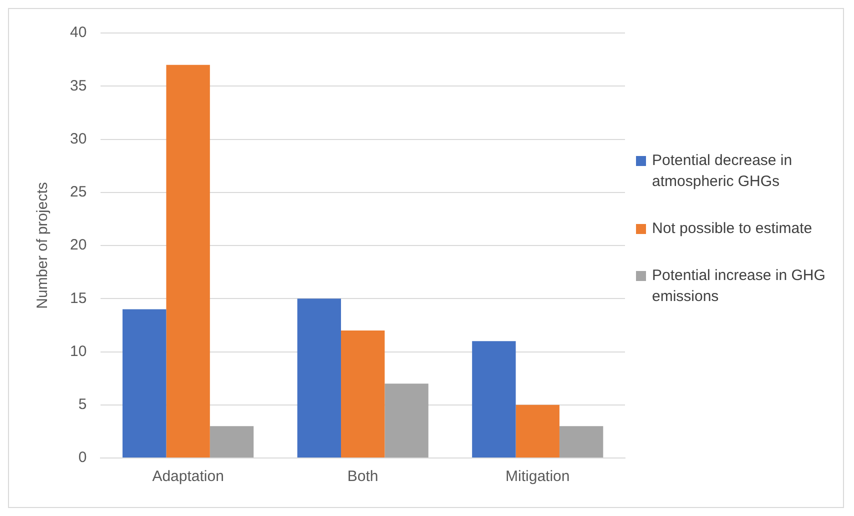  I want to click on y-tick-label: 20, so click(78, 245).